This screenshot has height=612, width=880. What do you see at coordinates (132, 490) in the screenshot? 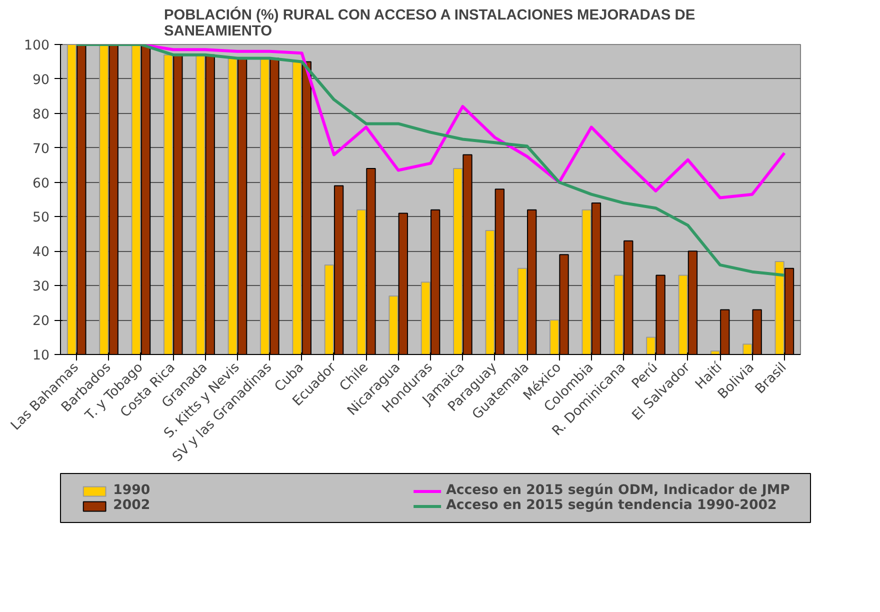
I see `legend-label: 1990` at bounding box center [132, 490].